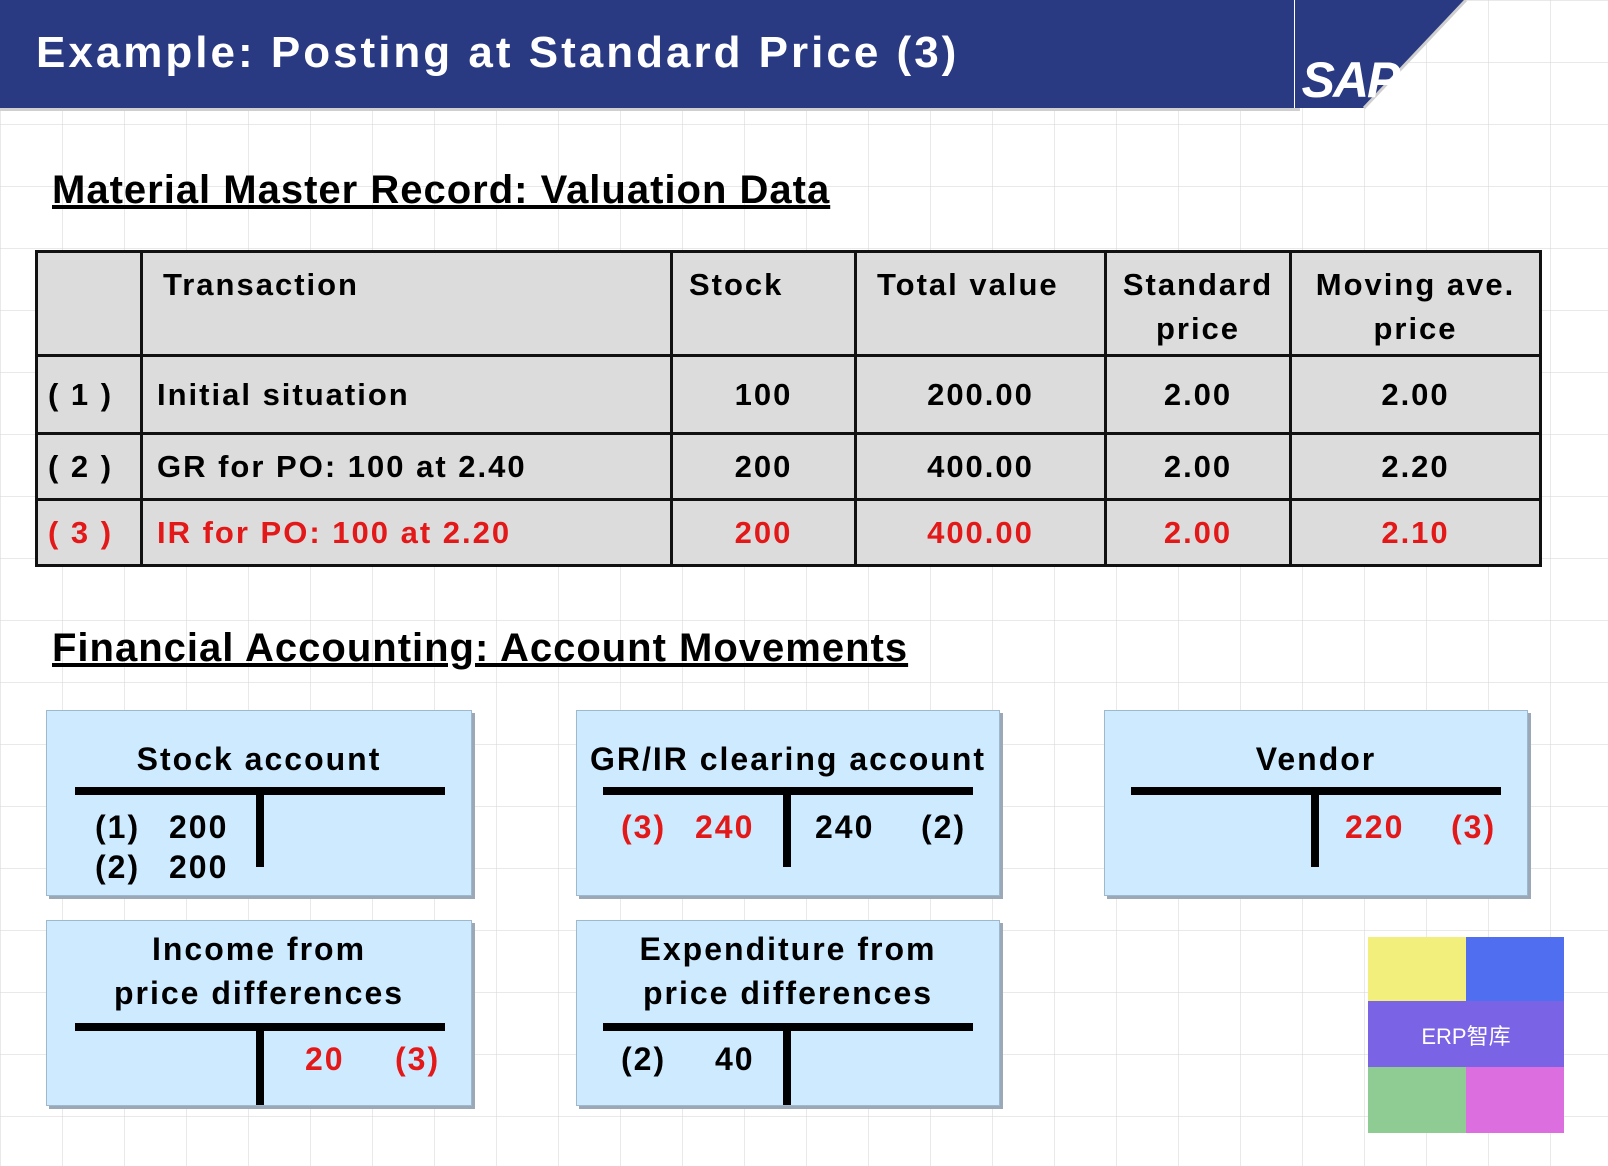 This screenshot has height=1166, width=1608. I want to click on stock-account-card: Stock account (1) 200 (2) 200, so click(259, 803).